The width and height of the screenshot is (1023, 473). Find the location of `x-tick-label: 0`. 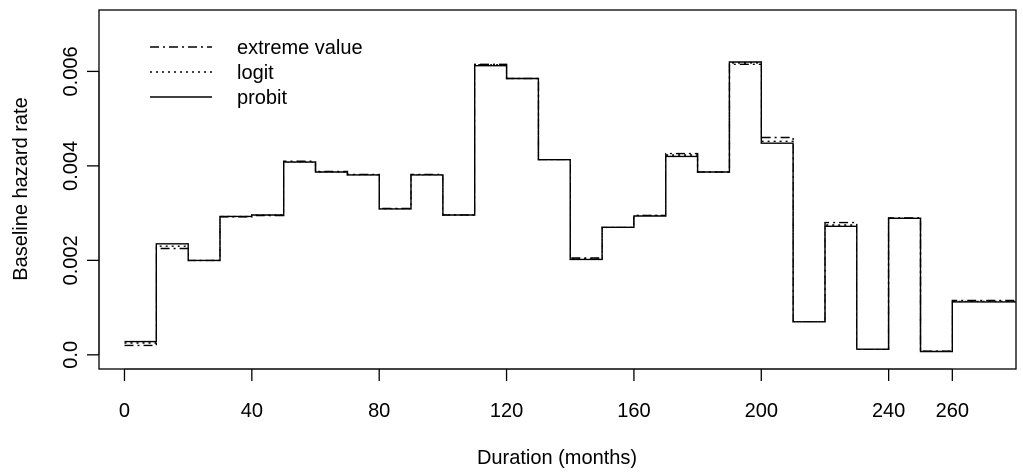

x-tick-label: 0 is located at coordinates (124, 411).